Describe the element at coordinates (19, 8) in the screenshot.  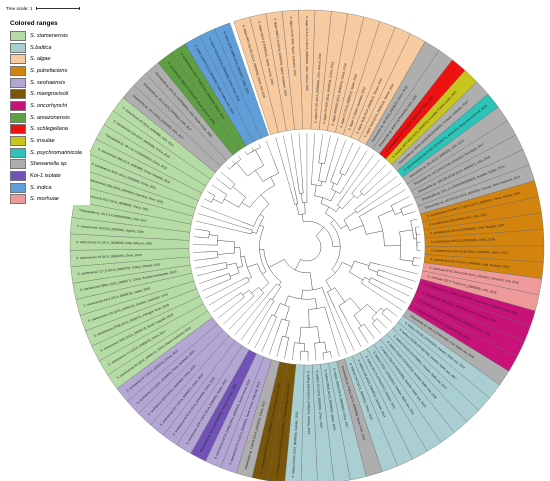
I see `tree-scale-label: Tree scale: 1` at that location.